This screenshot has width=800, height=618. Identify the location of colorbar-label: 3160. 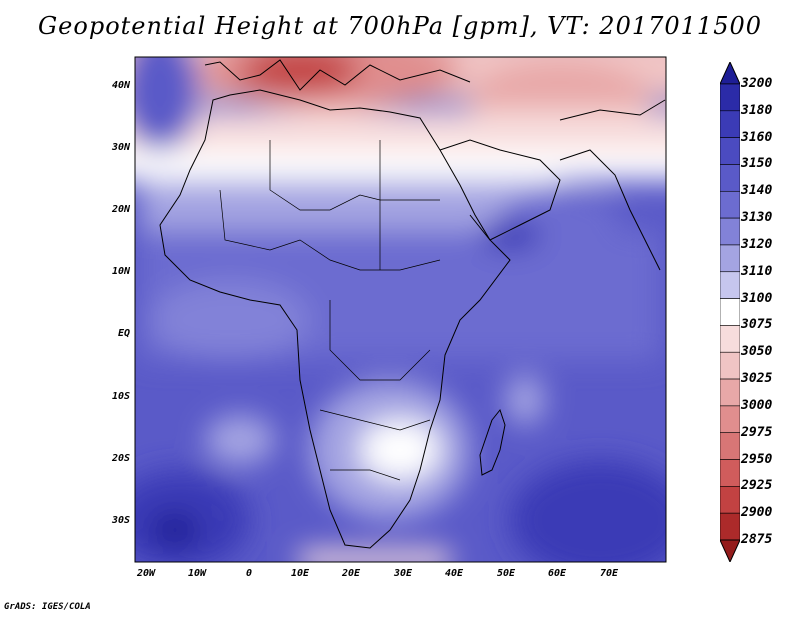
(757, 137).